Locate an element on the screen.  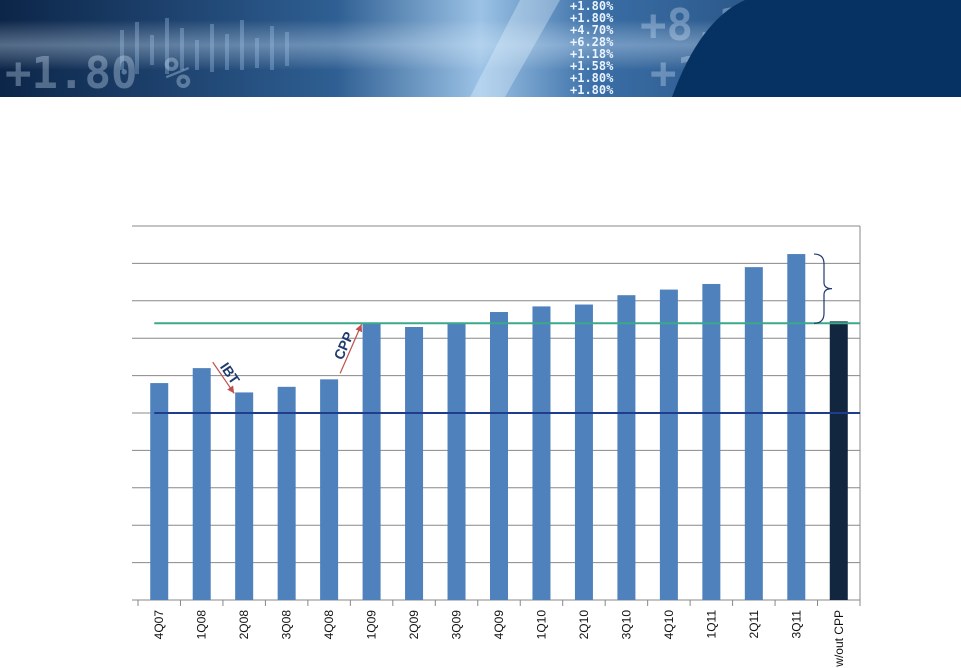
x-tick-label: 2Q10 is located at coordinates (584, 625).